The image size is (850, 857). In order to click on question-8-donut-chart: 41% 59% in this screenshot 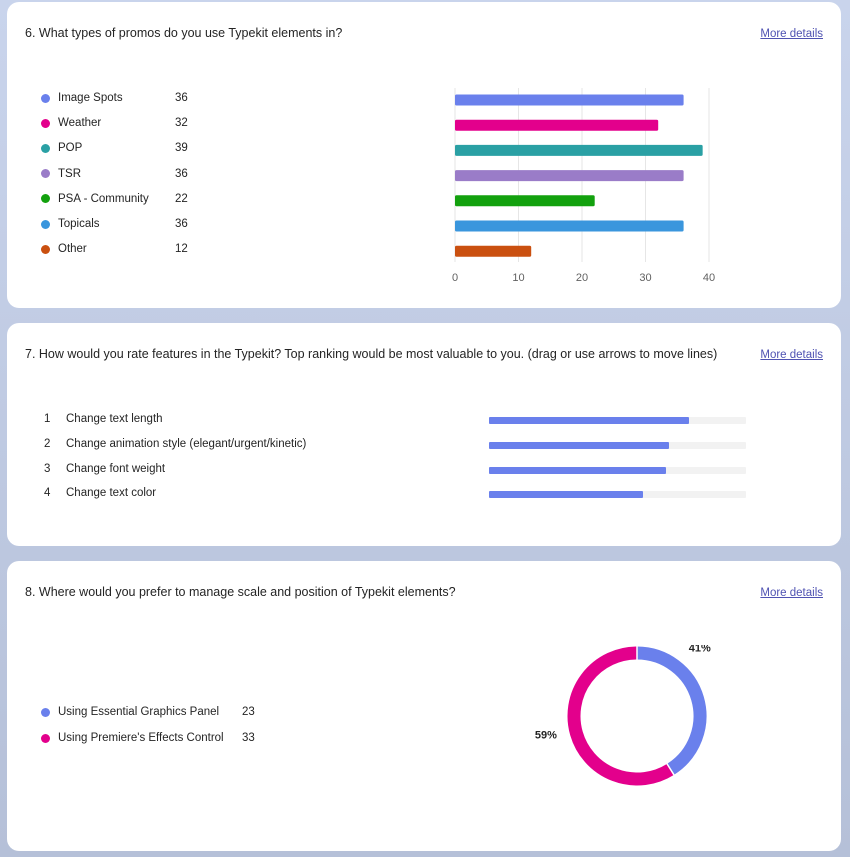, I will do `click(623, 715)`.